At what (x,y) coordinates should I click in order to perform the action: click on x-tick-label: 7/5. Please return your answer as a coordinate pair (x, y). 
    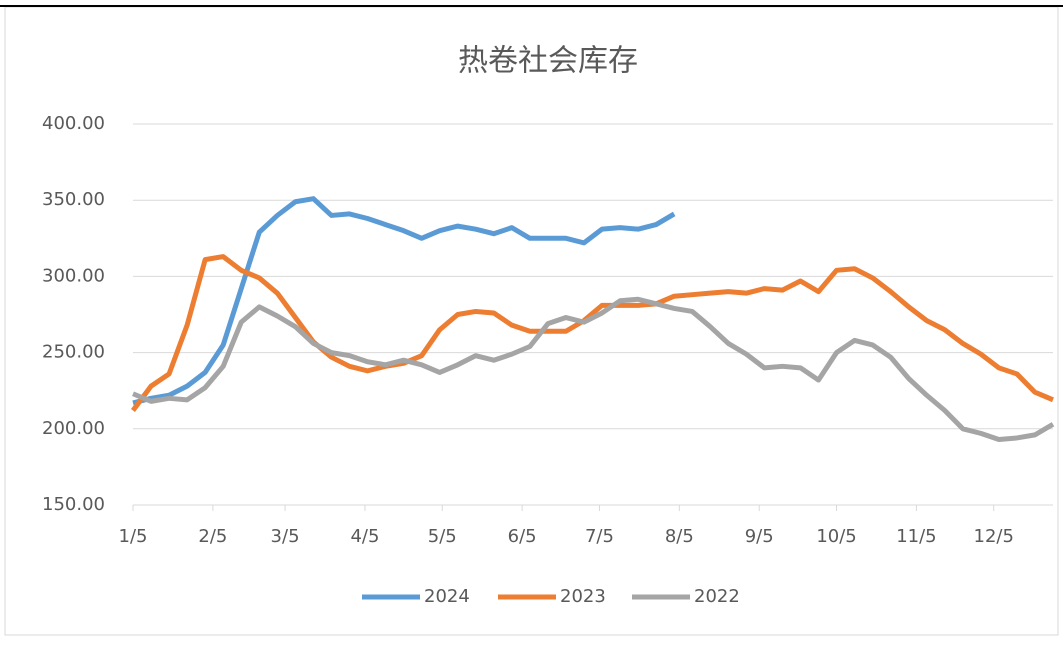
    Looking at the image, I should click on (599, 536).